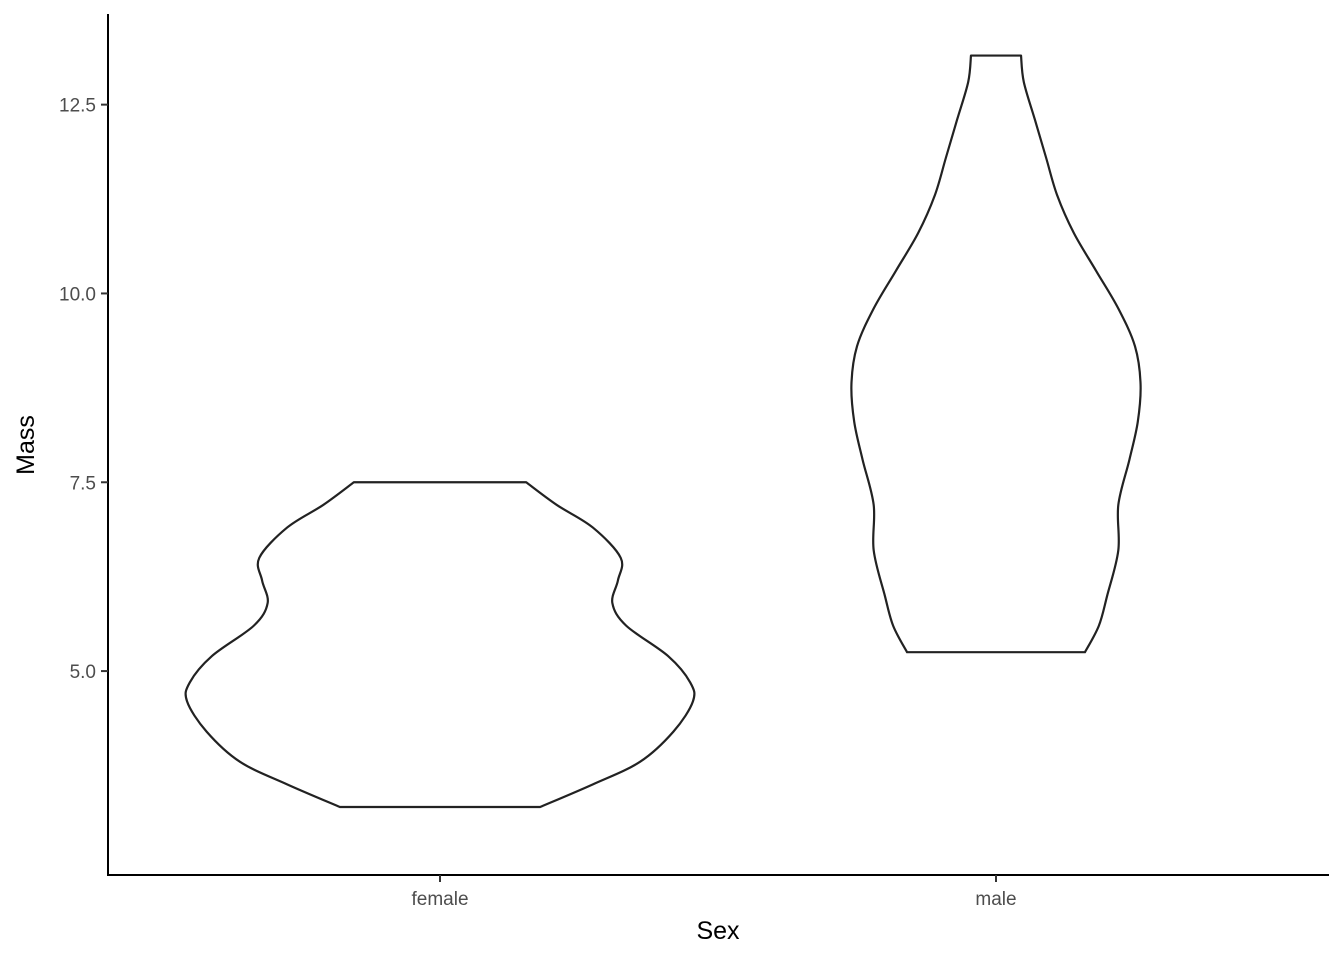 Image resolution: width=1344 pixels, height=960 pixels. Describe the element at coordinates (440, 645) in the screenshot. I see `violin-female` at that location.